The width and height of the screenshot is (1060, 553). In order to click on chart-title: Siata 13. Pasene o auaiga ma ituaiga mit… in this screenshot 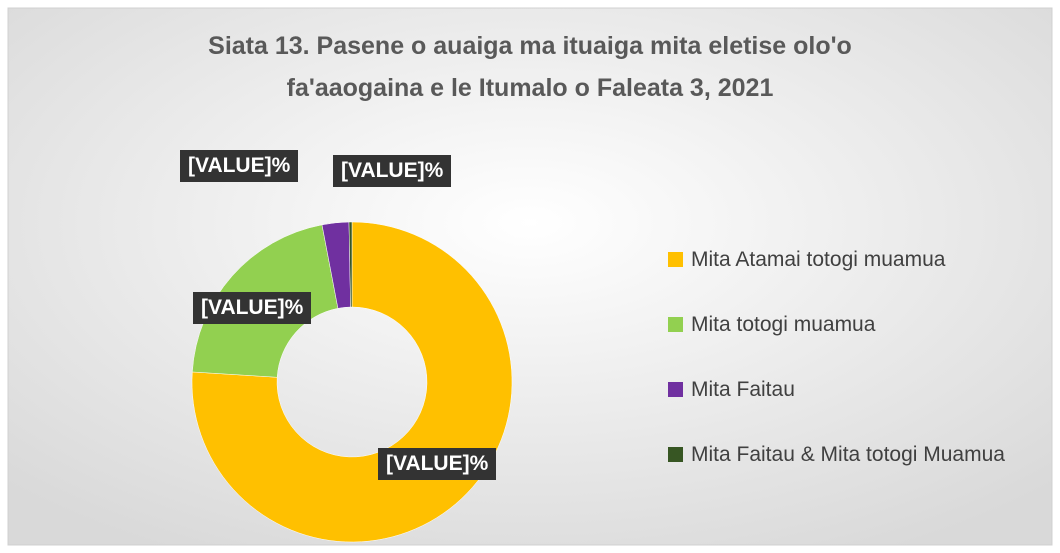, I will do `click(530, 67)`.